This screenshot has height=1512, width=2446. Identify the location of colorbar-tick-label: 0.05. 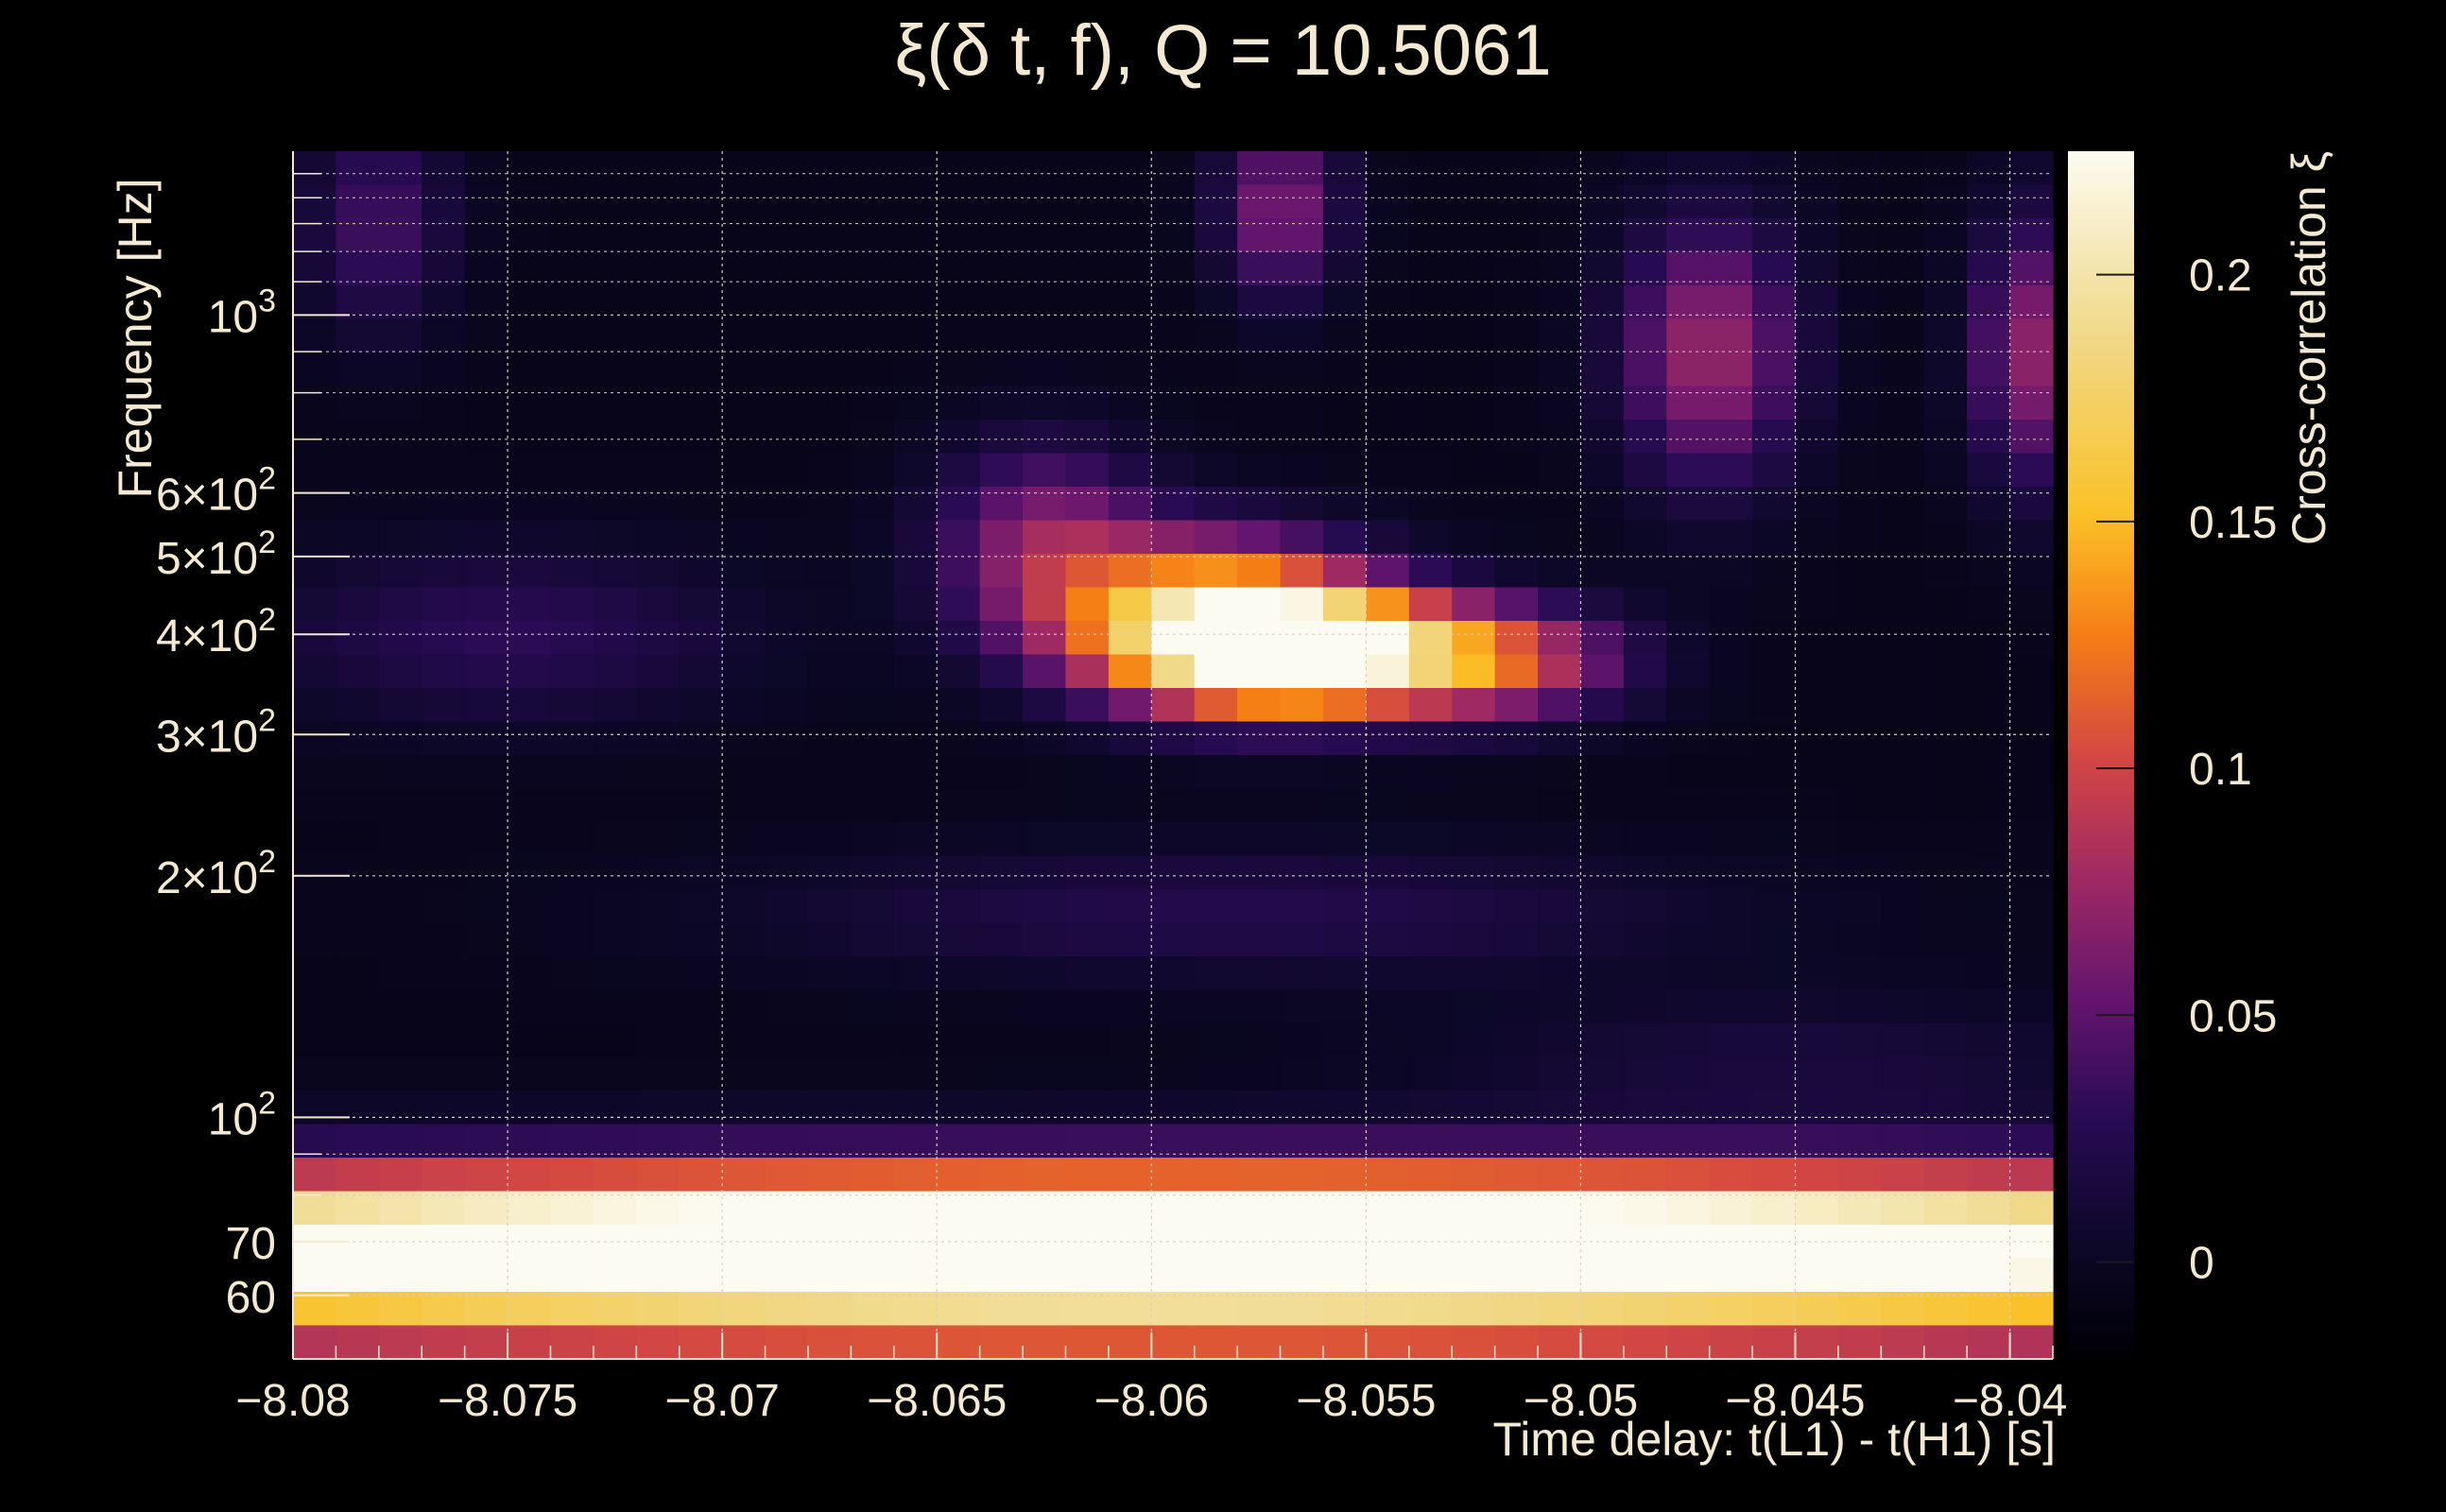
(2233, 1016).